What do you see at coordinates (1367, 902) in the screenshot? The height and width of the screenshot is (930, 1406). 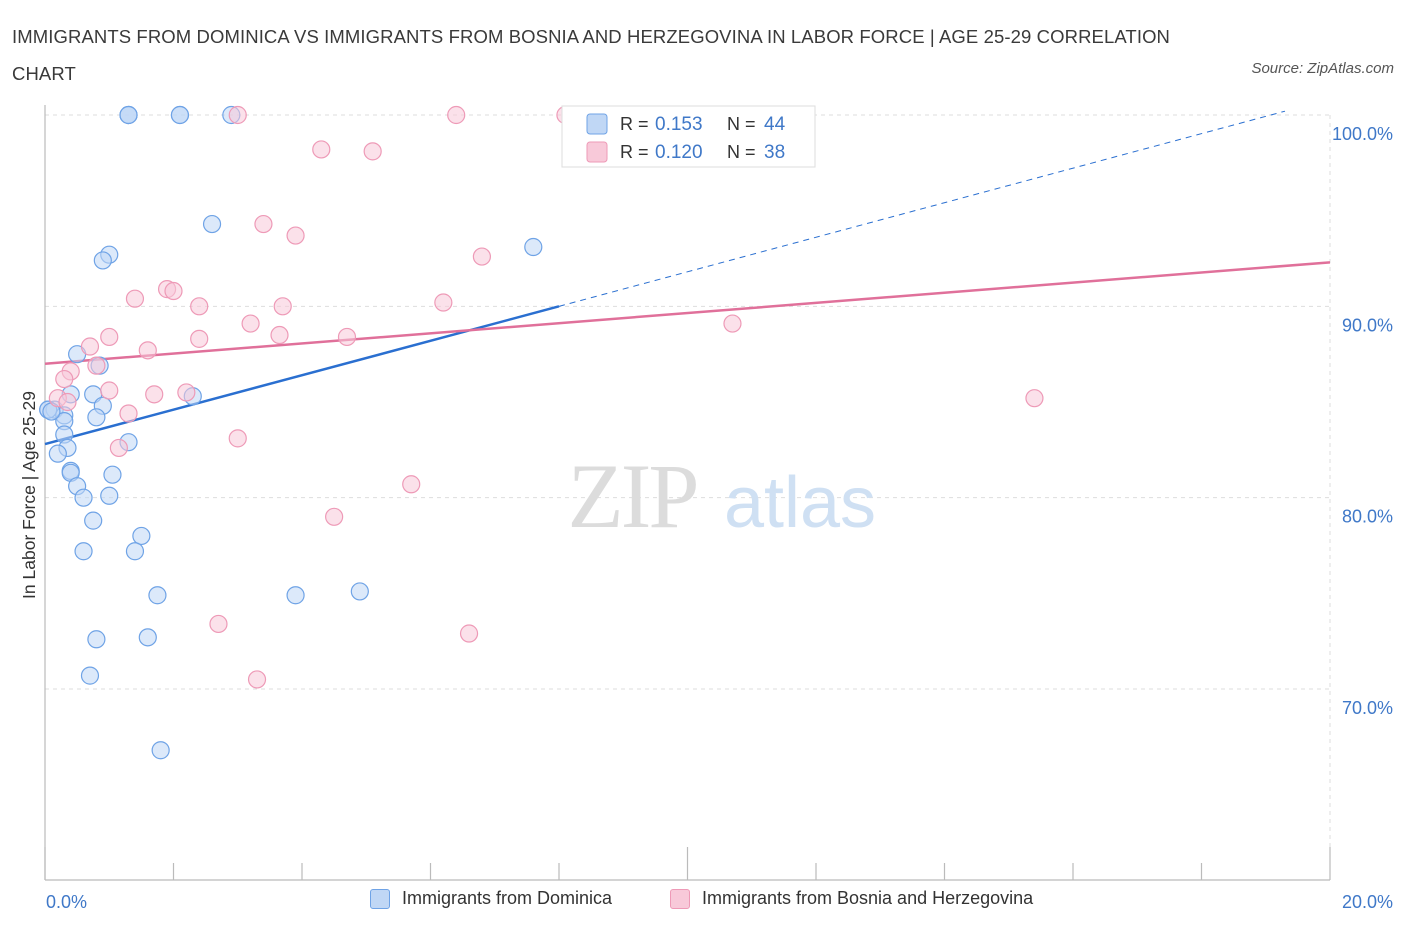 I see `x-tick-label-1: 20.0%` at bounding box center [1367, 902].